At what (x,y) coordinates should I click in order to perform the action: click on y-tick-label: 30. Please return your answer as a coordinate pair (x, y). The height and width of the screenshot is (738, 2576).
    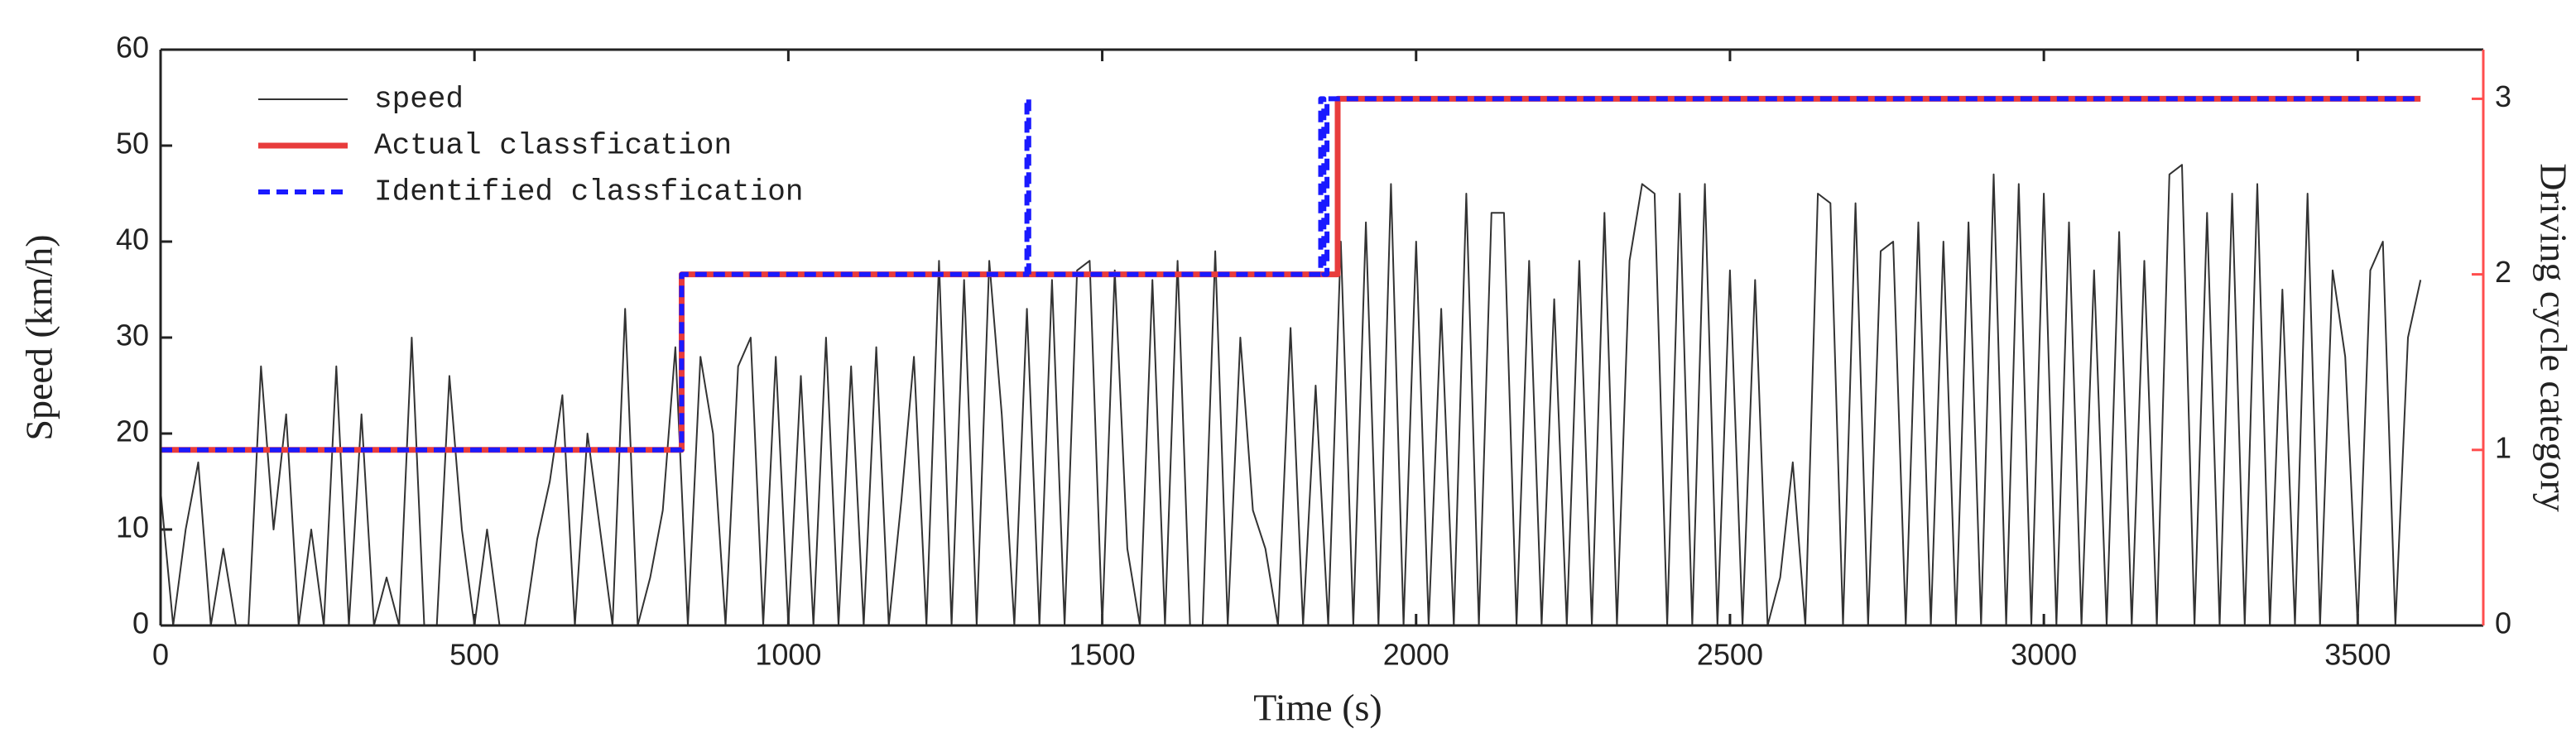
    Looking at the image, I should click on (132, 335).